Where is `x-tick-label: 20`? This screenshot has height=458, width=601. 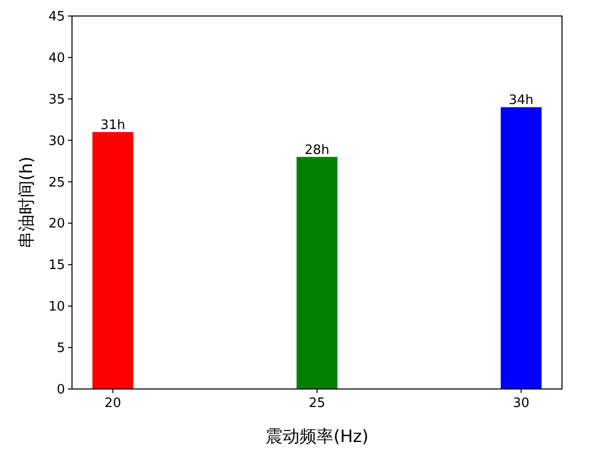 x-tick-label: 20 is located at coordinates (113, 403).